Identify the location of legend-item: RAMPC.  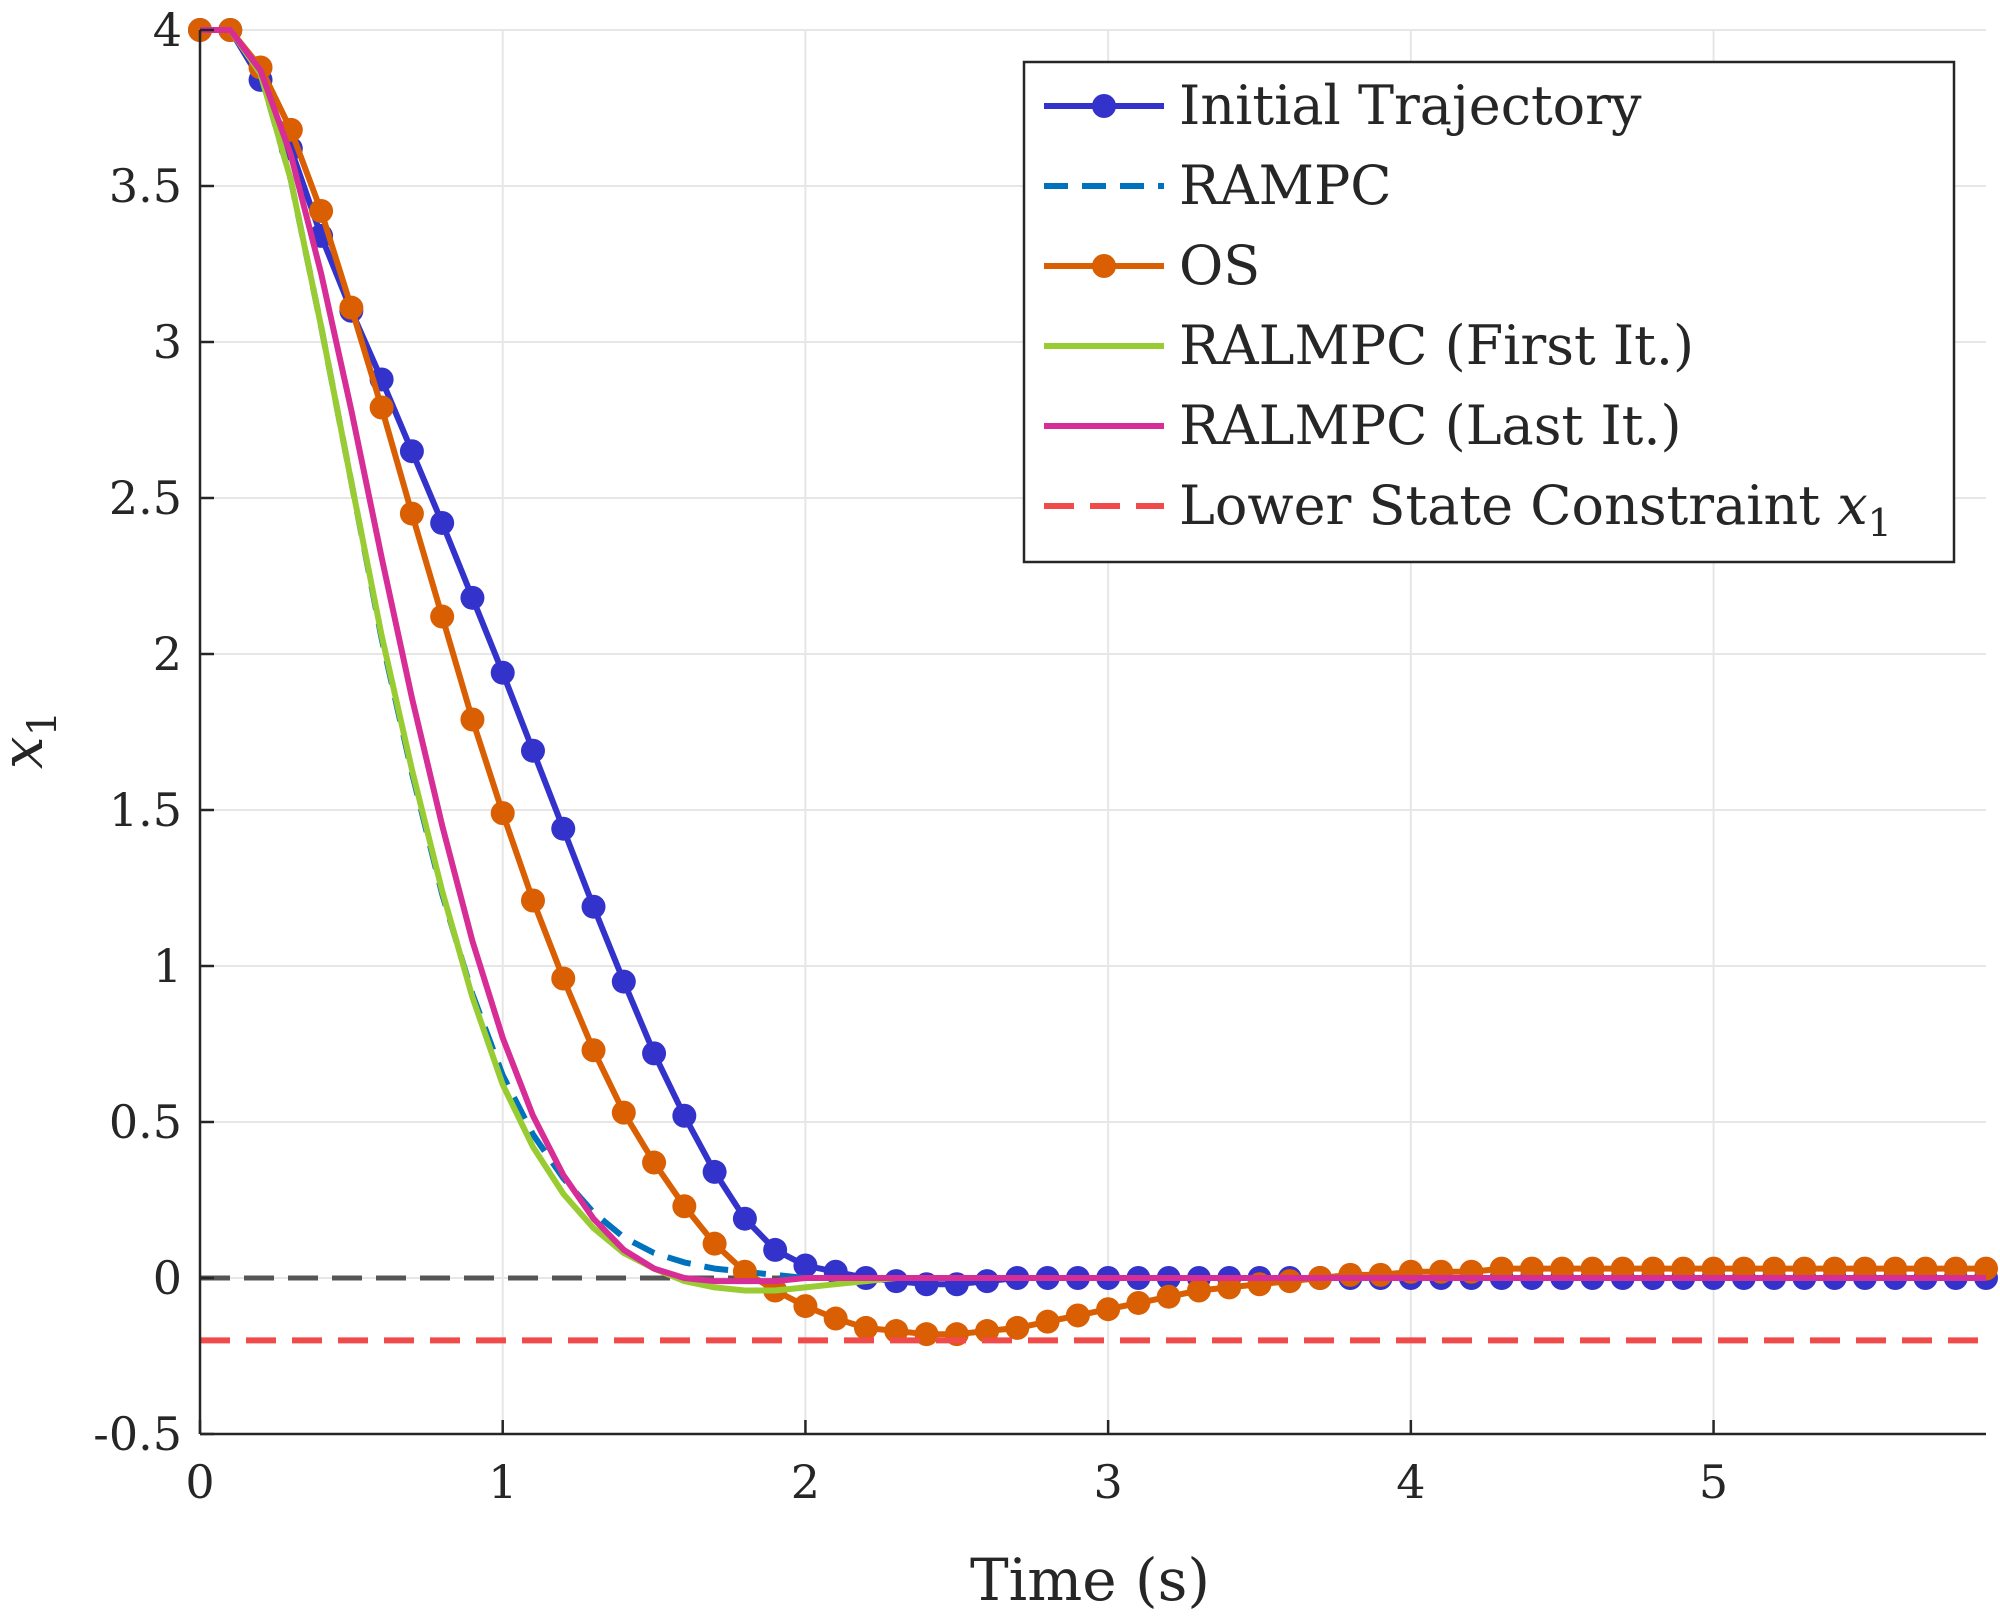
(1218, 185).